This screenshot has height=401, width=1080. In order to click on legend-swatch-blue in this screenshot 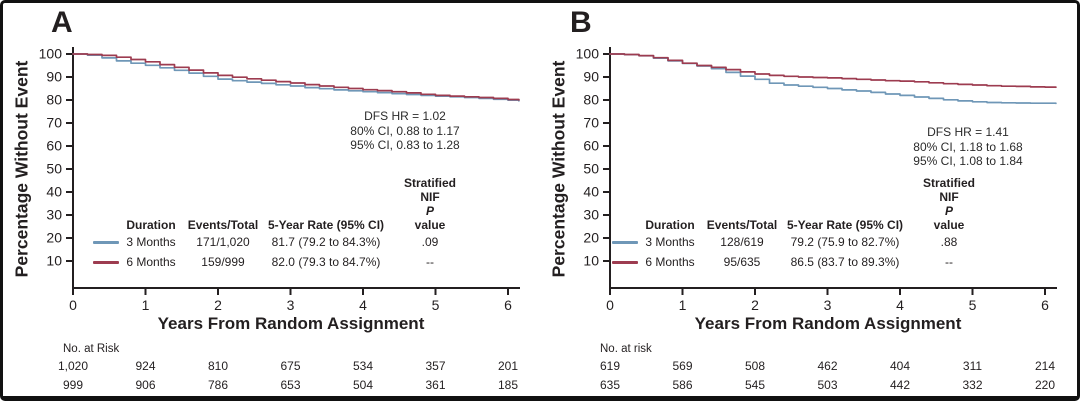, I will do `click(625, 243)`.